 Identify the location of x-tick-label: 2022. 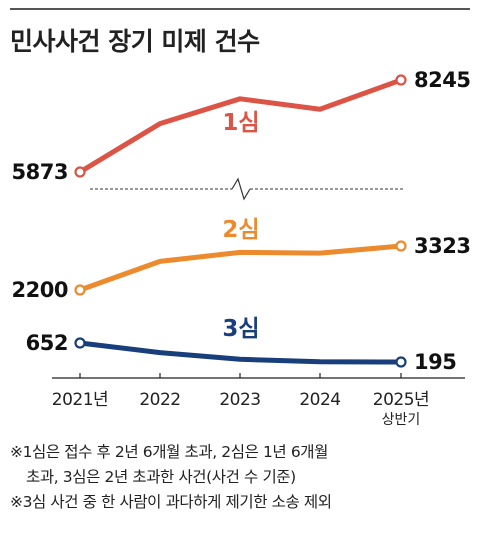
(159, 400).